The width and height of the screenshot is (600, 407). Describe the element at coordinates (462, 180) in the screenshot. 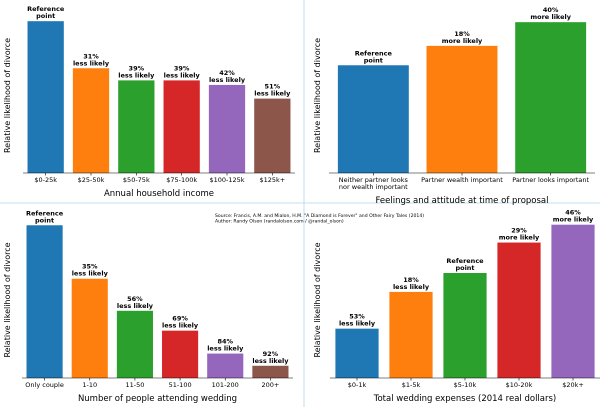

I see `x-tick-label: Partner wealth important` at that location.